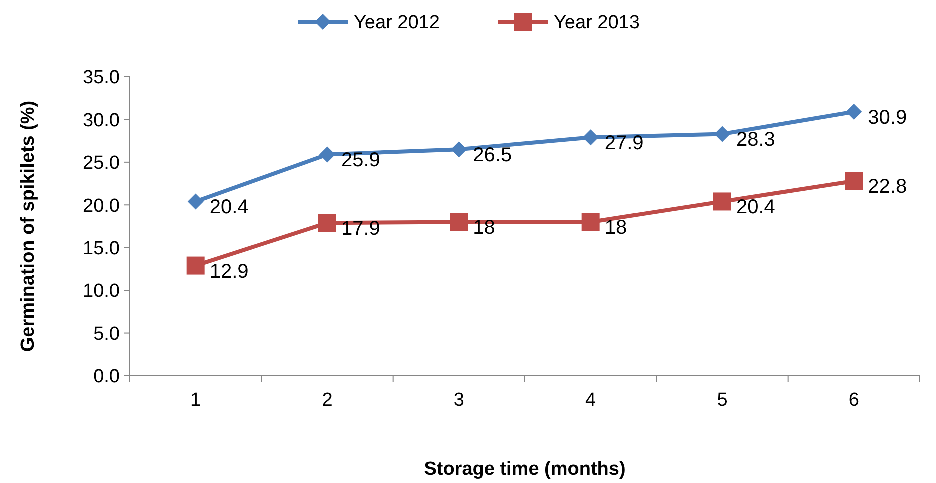 This screenshot has height=483, width=936. I want to click on data-label: 22.8, so click(888, 187).